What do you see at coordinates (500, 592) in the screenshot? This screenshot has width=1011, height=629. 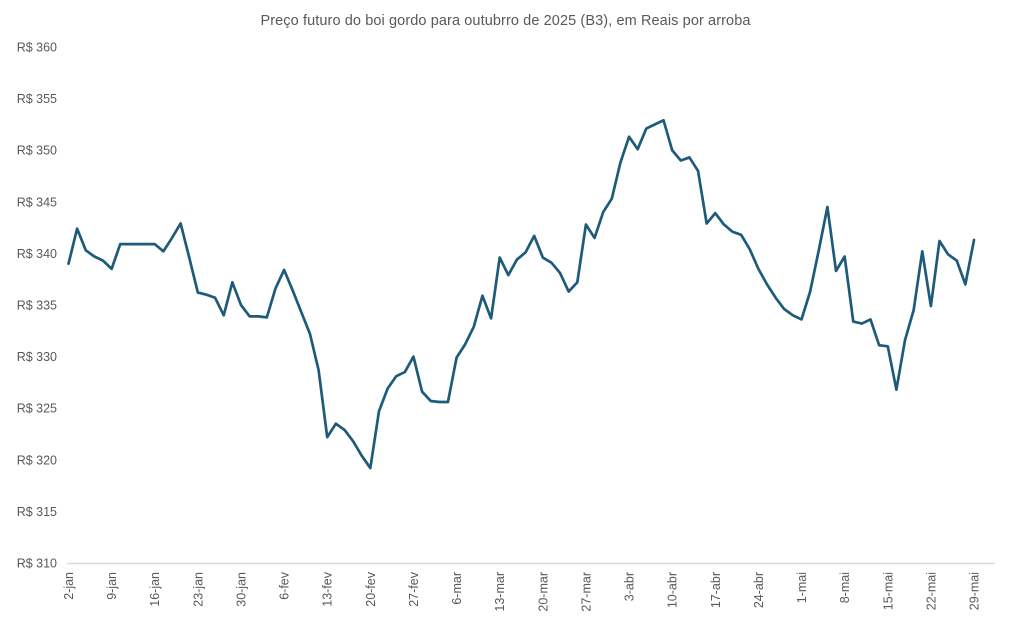 I see `x-axis-tick-label: 13-mar` at bounding box center [500, 592].